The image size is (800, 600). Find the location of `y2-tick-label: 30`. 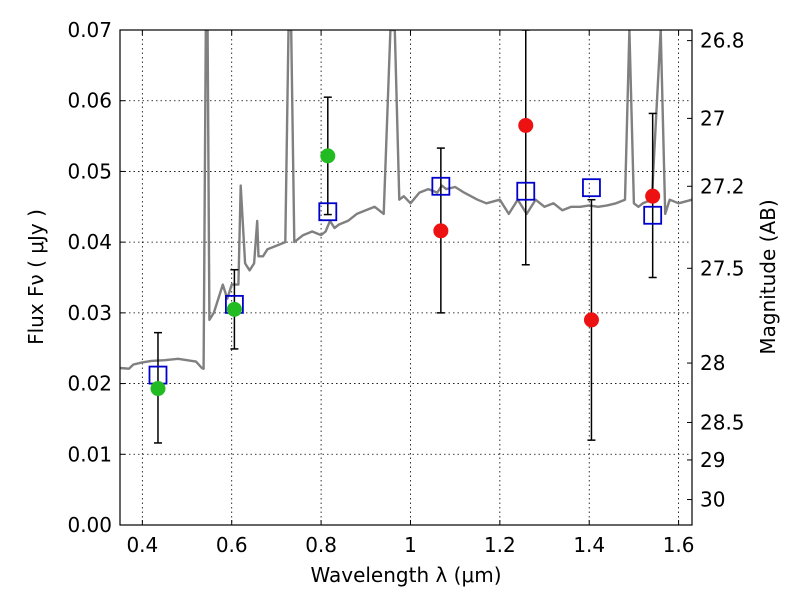

y2-tick-label: 30 is located at coordinates (712, 500).